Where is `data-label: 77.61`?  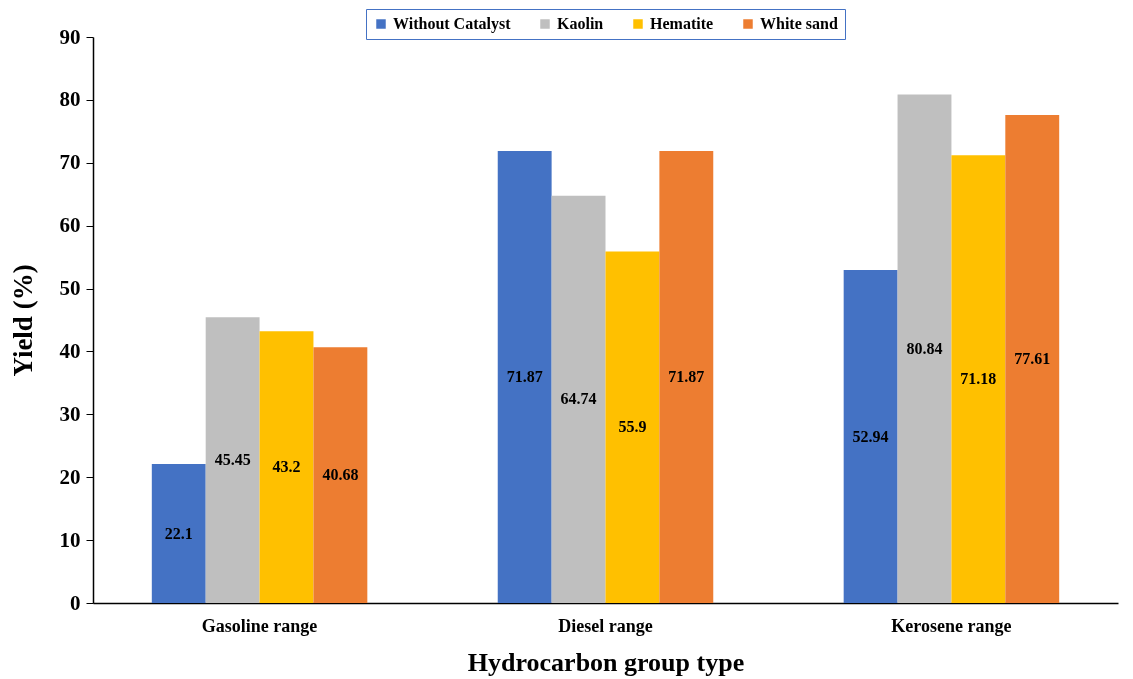
data-label: 77.61 is located at coordinates (1032, 358).